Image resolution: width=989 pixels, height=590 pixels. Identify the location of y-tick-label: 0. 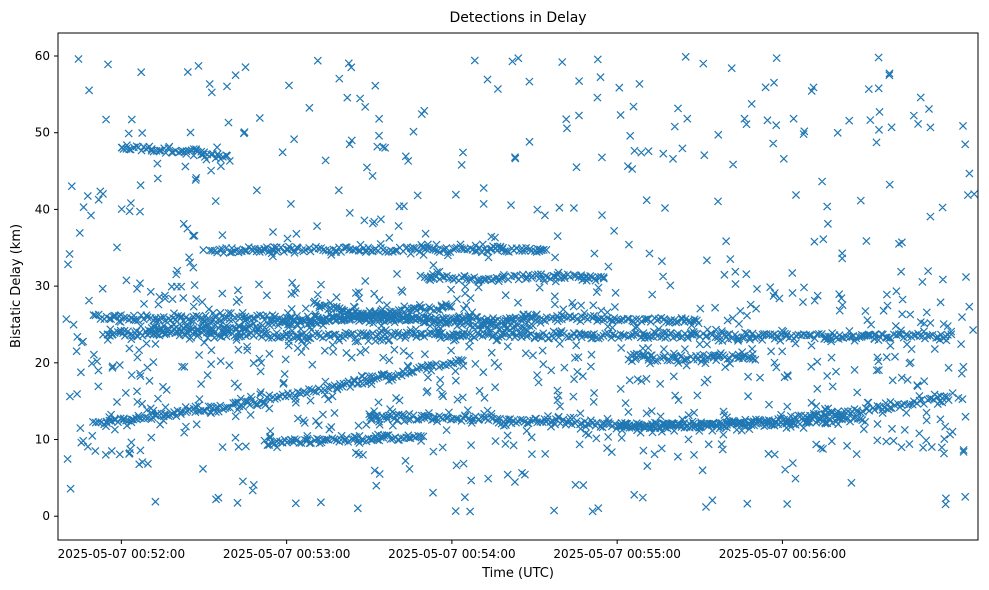
(46, 516).